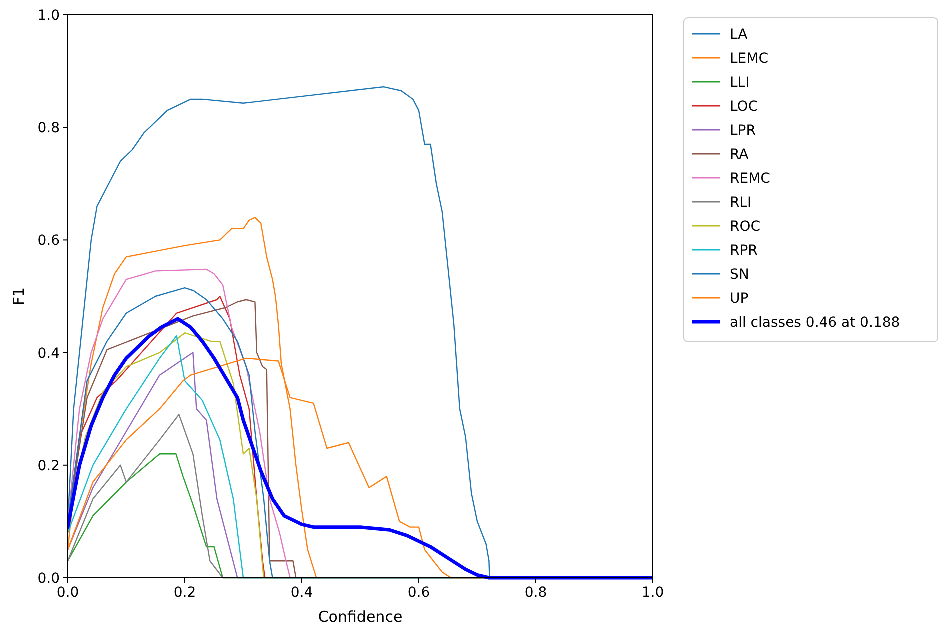 Image resolution: width=942 pixels, height=627 pixels. Describe the element at coordinates (360, 617) in the screenshot. I see `x-axis-title: Confidence` at that location.